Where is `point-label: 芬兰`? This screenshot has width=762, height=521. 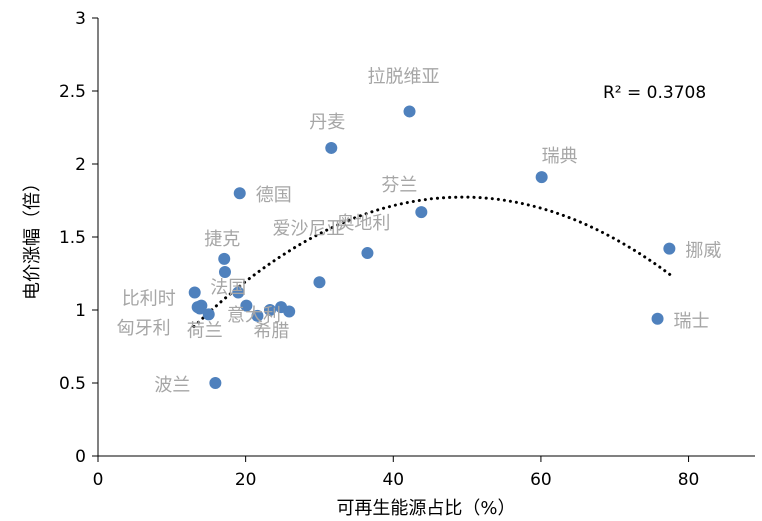
point-label: 芬兰 is located at coordinates (399, 185).